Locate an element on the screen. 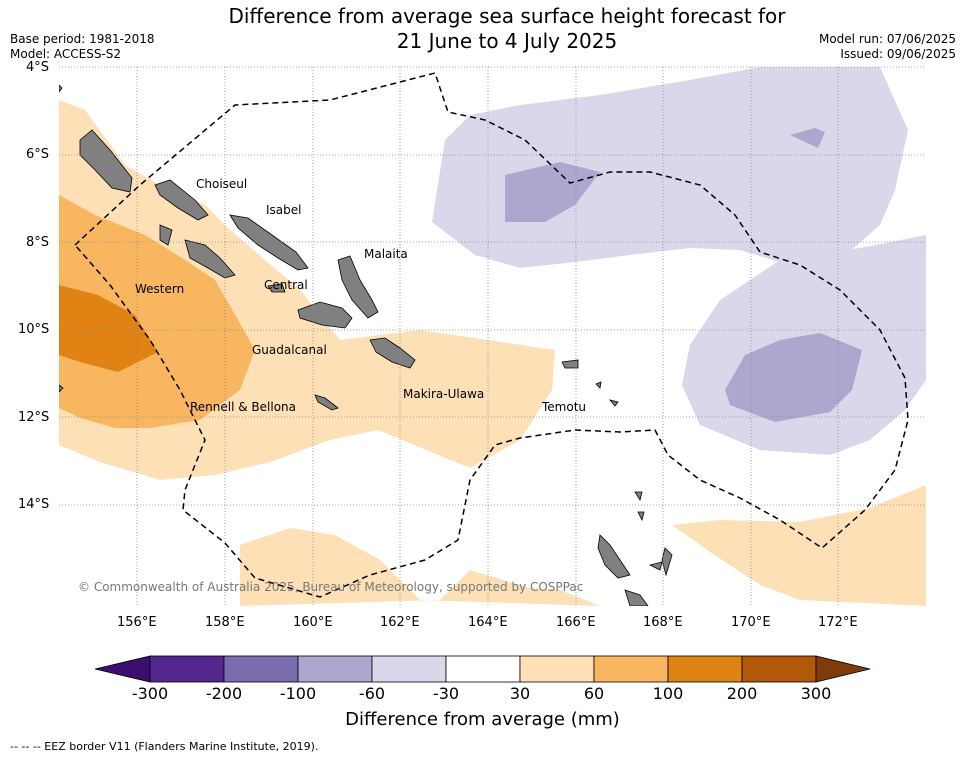 The image size is (965, 758). base-period: Base period: 1981-2018 is located at coordinates (82, 39).